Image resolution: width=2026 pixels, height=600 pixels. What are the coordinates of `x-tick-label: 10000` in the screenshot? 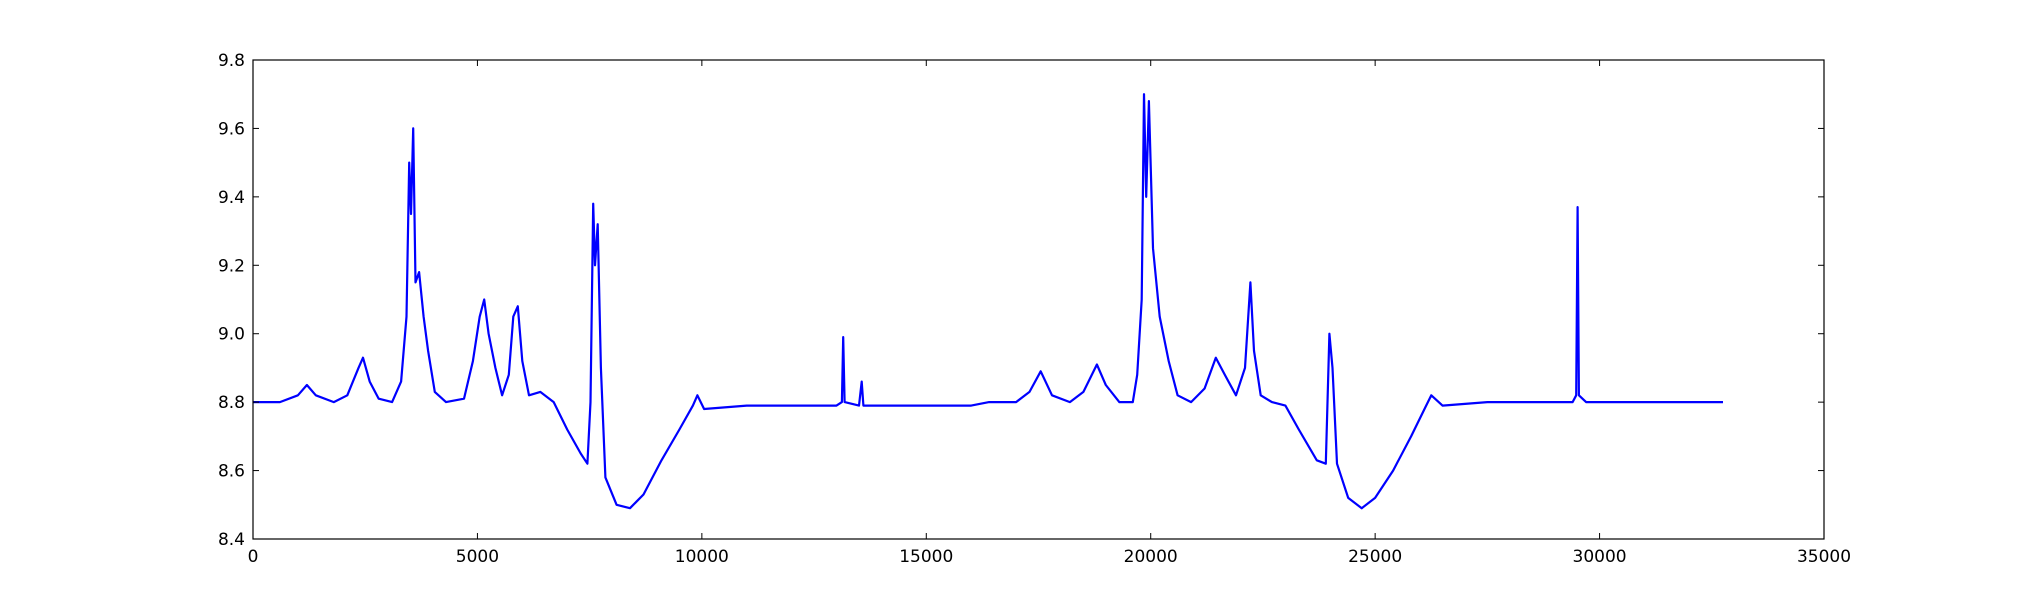 It's located at (702, 557).